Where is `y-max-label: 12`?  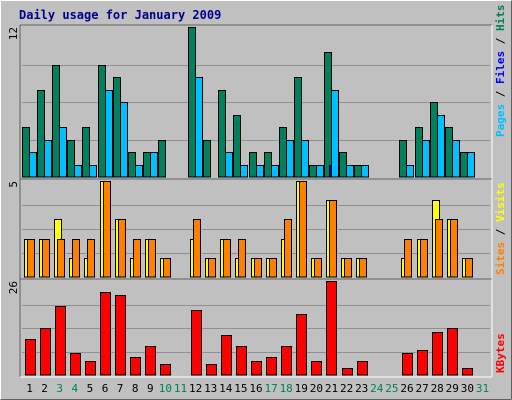 y-max-label: 12 is located at coordinates (13, 33).